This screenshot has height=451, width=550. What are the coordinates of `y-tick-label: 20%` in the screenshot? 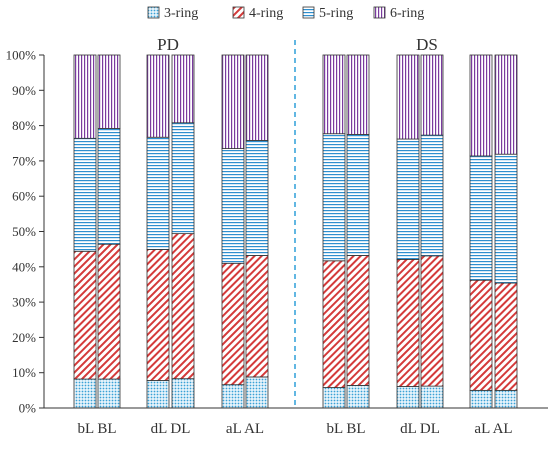 It's located at (24, 337).